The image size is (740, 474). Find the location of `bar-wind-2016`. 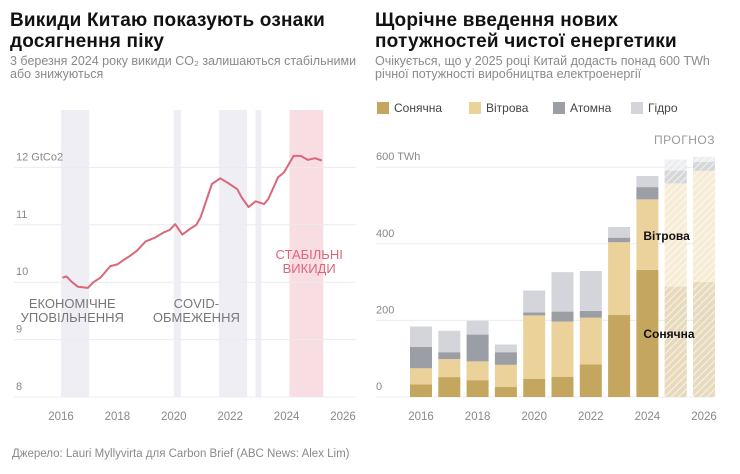

bar-wind-2016 is located at coordinates (421, 376).